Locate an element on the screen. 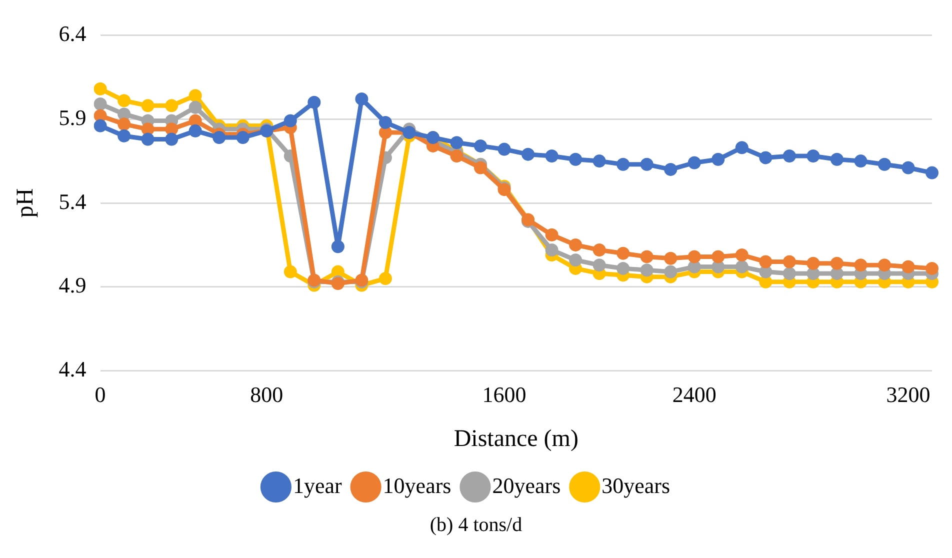 Image resolution: width=952 pixels, height=558 pixels. y-tick-label: 6.4 is located at coordinates (72, 33).